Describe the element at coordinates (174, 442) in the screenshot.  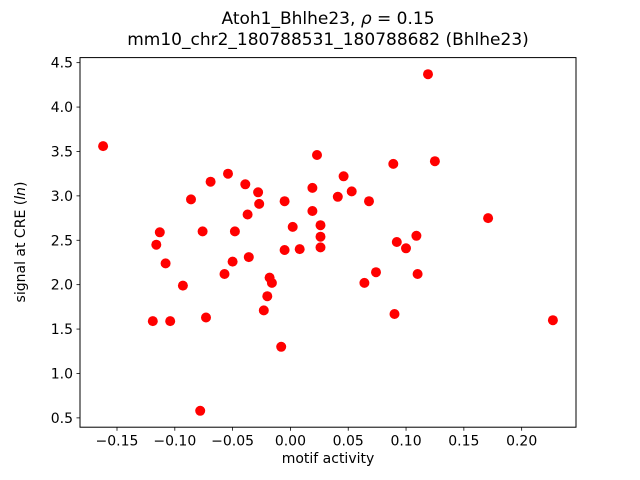
I see `x-tick-label: −0.10` at that location.